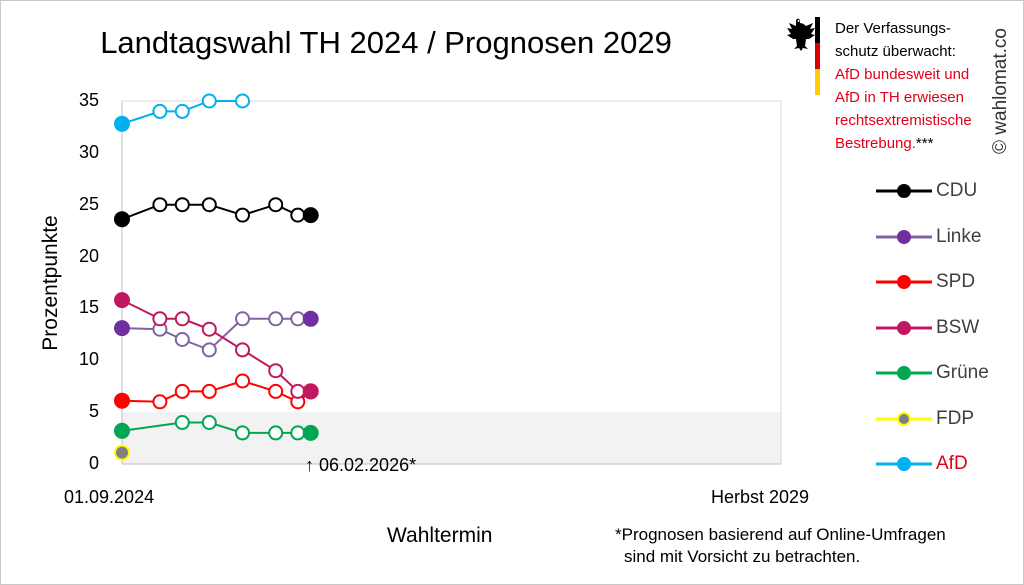 The width and height of the screenshot is (1024, 585). Describe the element at coordinates (924, 143) in the screenshot. I see `notice-line-6-suffix: ***` at that location.